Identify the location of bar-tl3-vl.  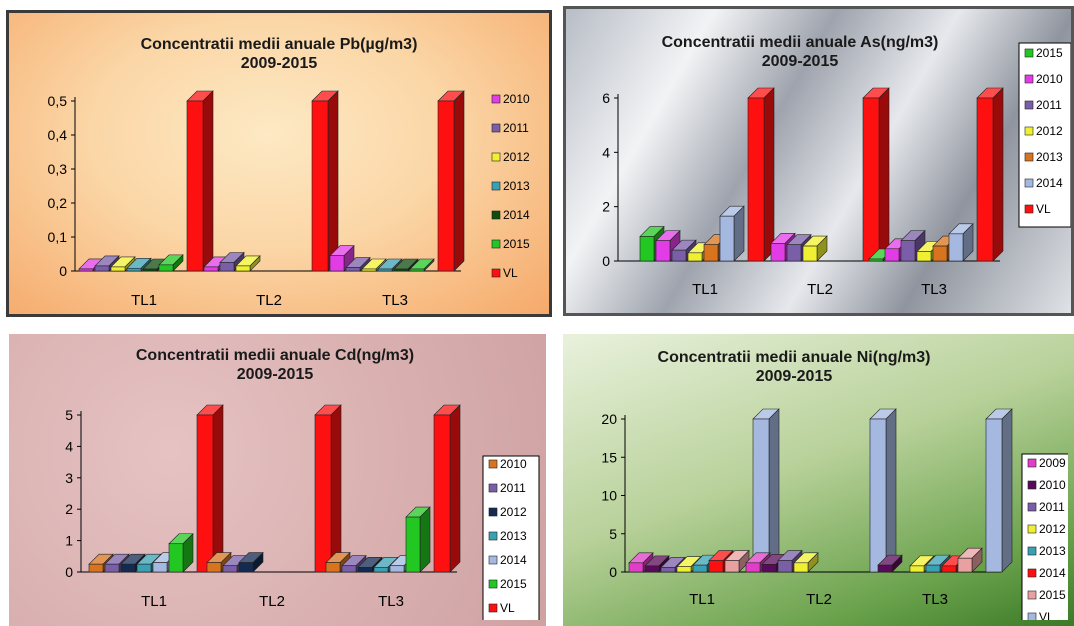
(999, 490).